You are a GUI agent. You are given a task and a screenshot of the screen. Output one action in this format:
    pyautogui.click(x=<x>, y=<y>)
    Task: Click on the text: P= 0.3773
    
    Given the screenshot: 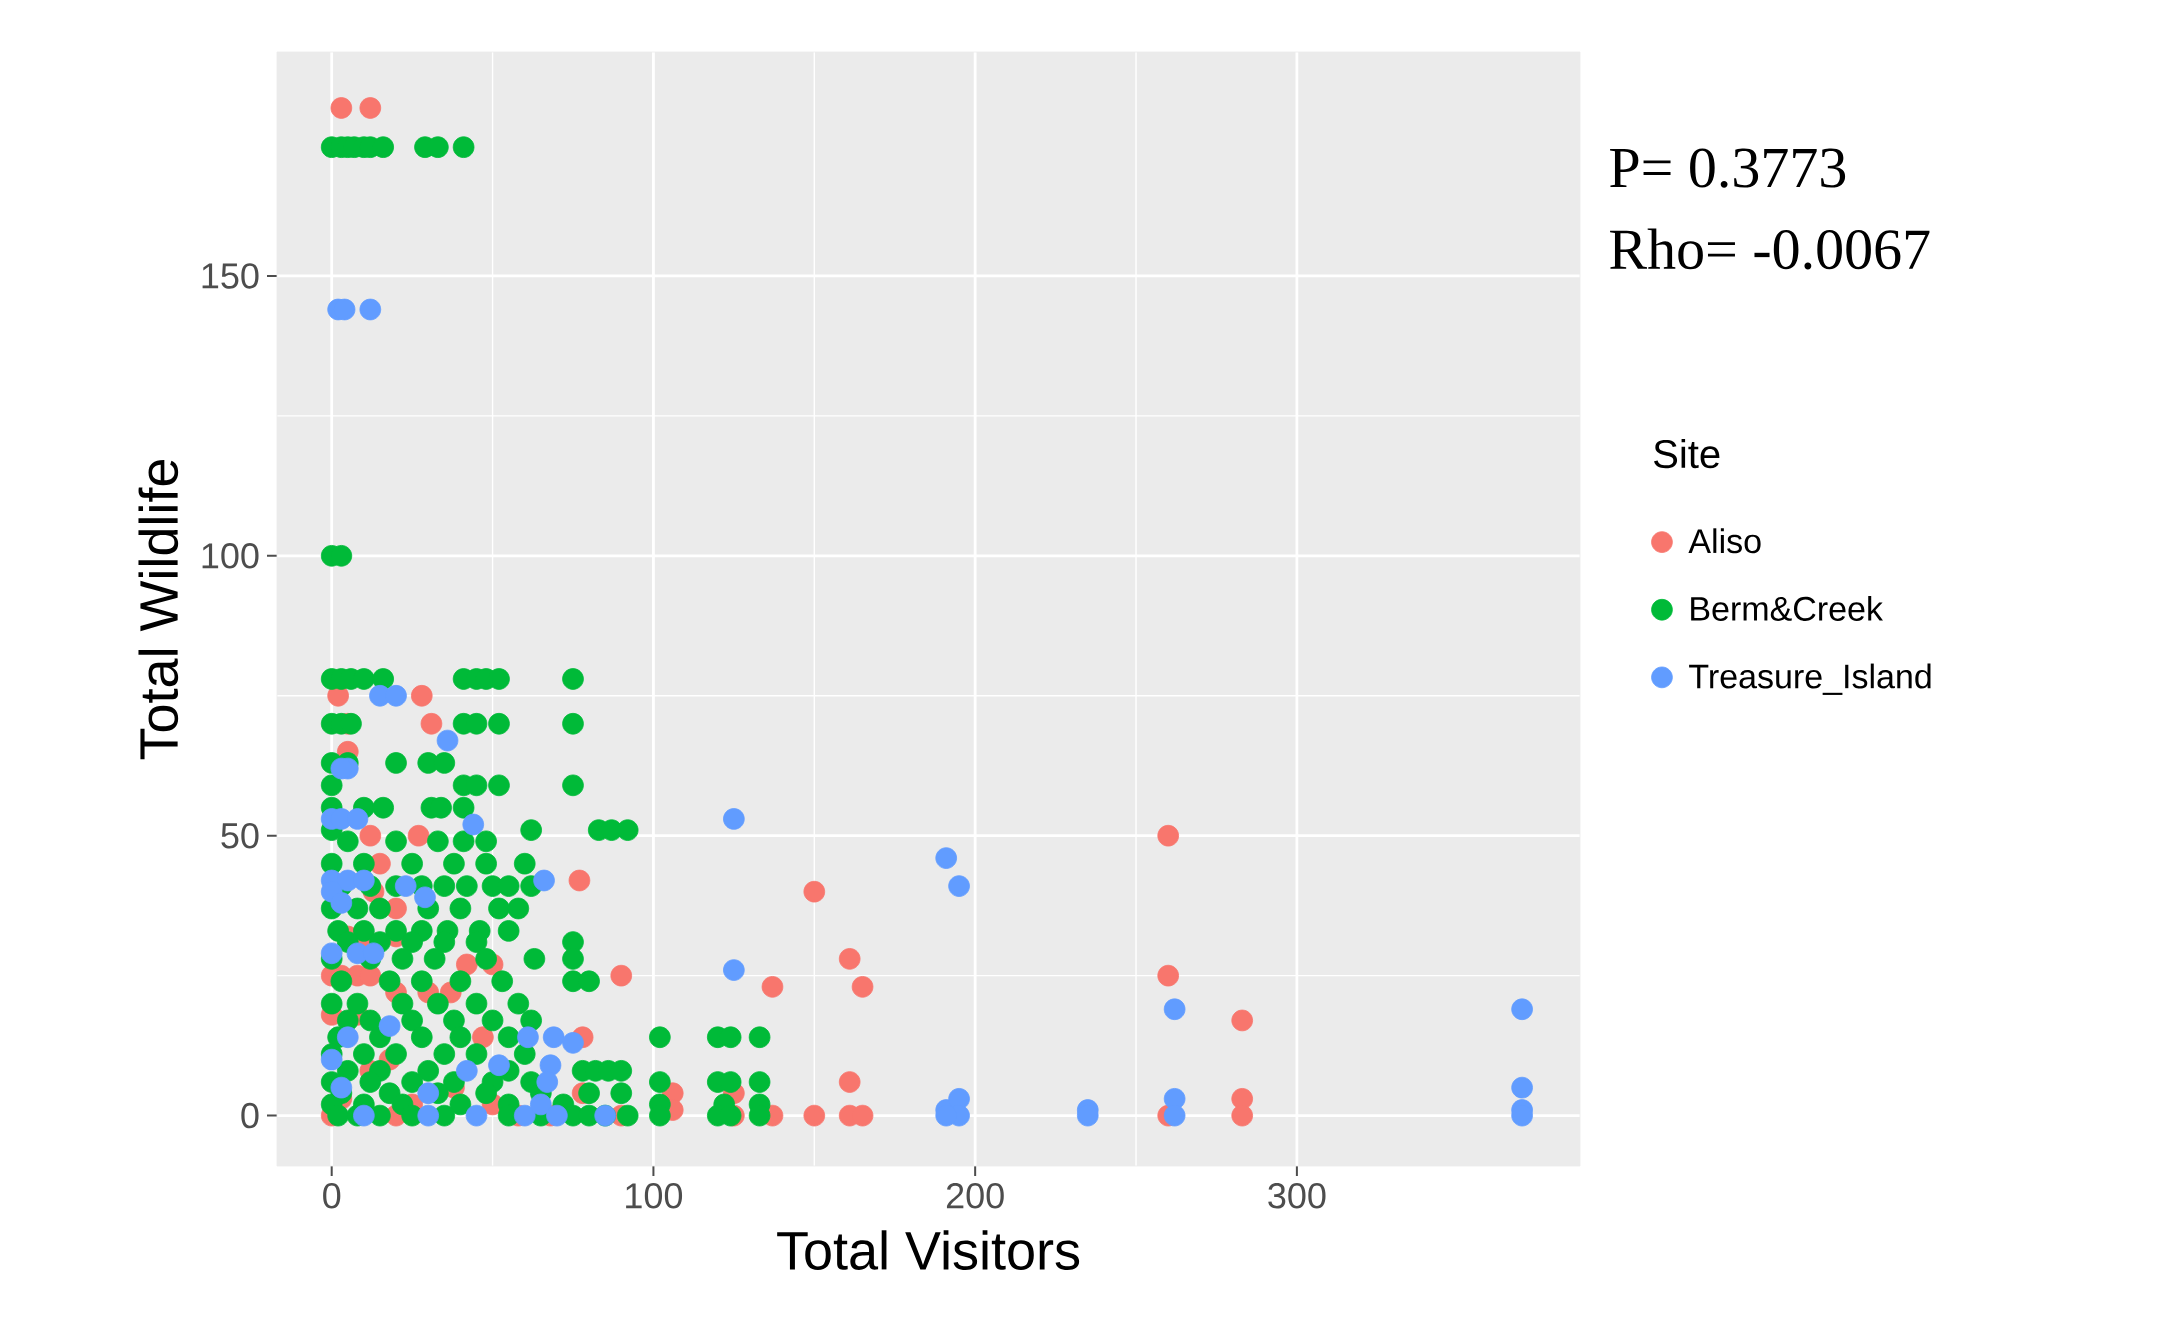 What is the action you would take?
    pyautogui.click(x=1728, y=168)
    